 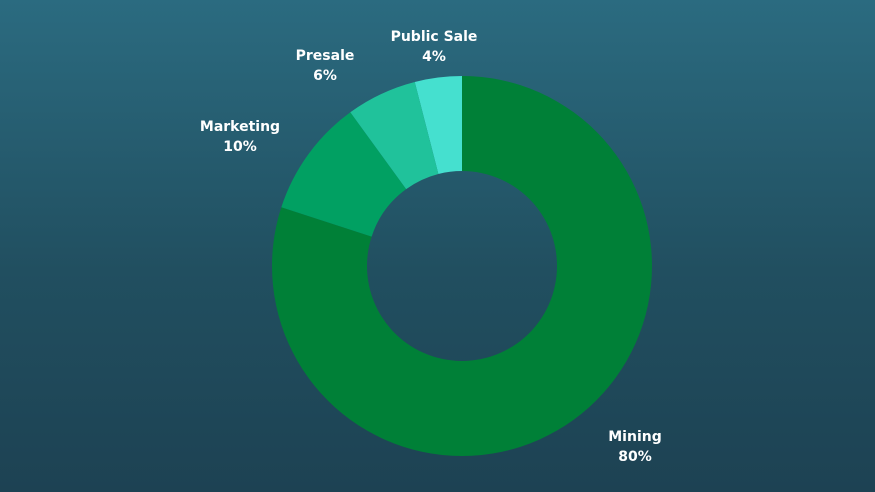 What do you see at coordinates (438, 125) in the screenshot?
I see `slice-public-sale` at bounding box center [438, 125].